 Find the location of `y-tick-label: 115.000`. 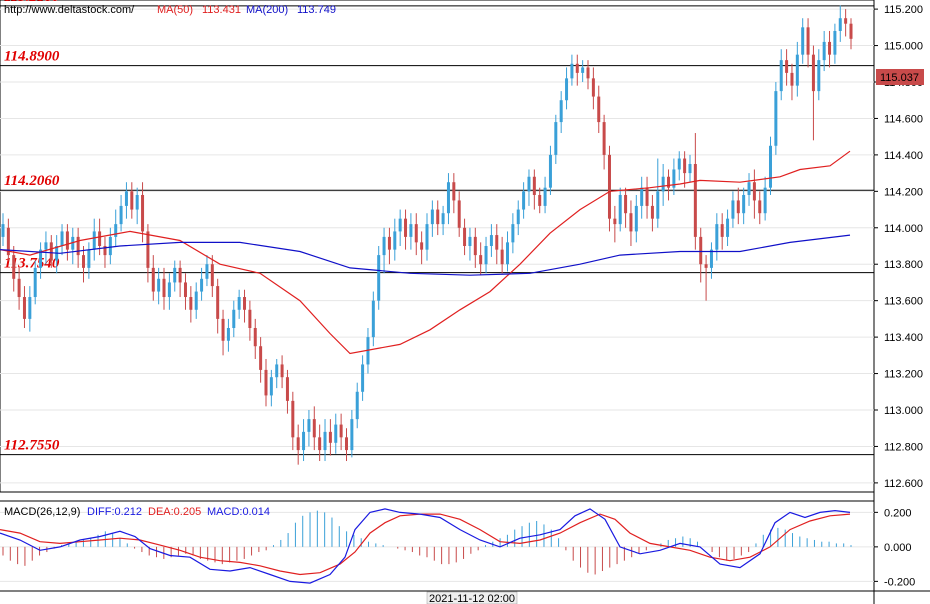

y-tick-label: 115.000 is located at coordinates (903, 47).